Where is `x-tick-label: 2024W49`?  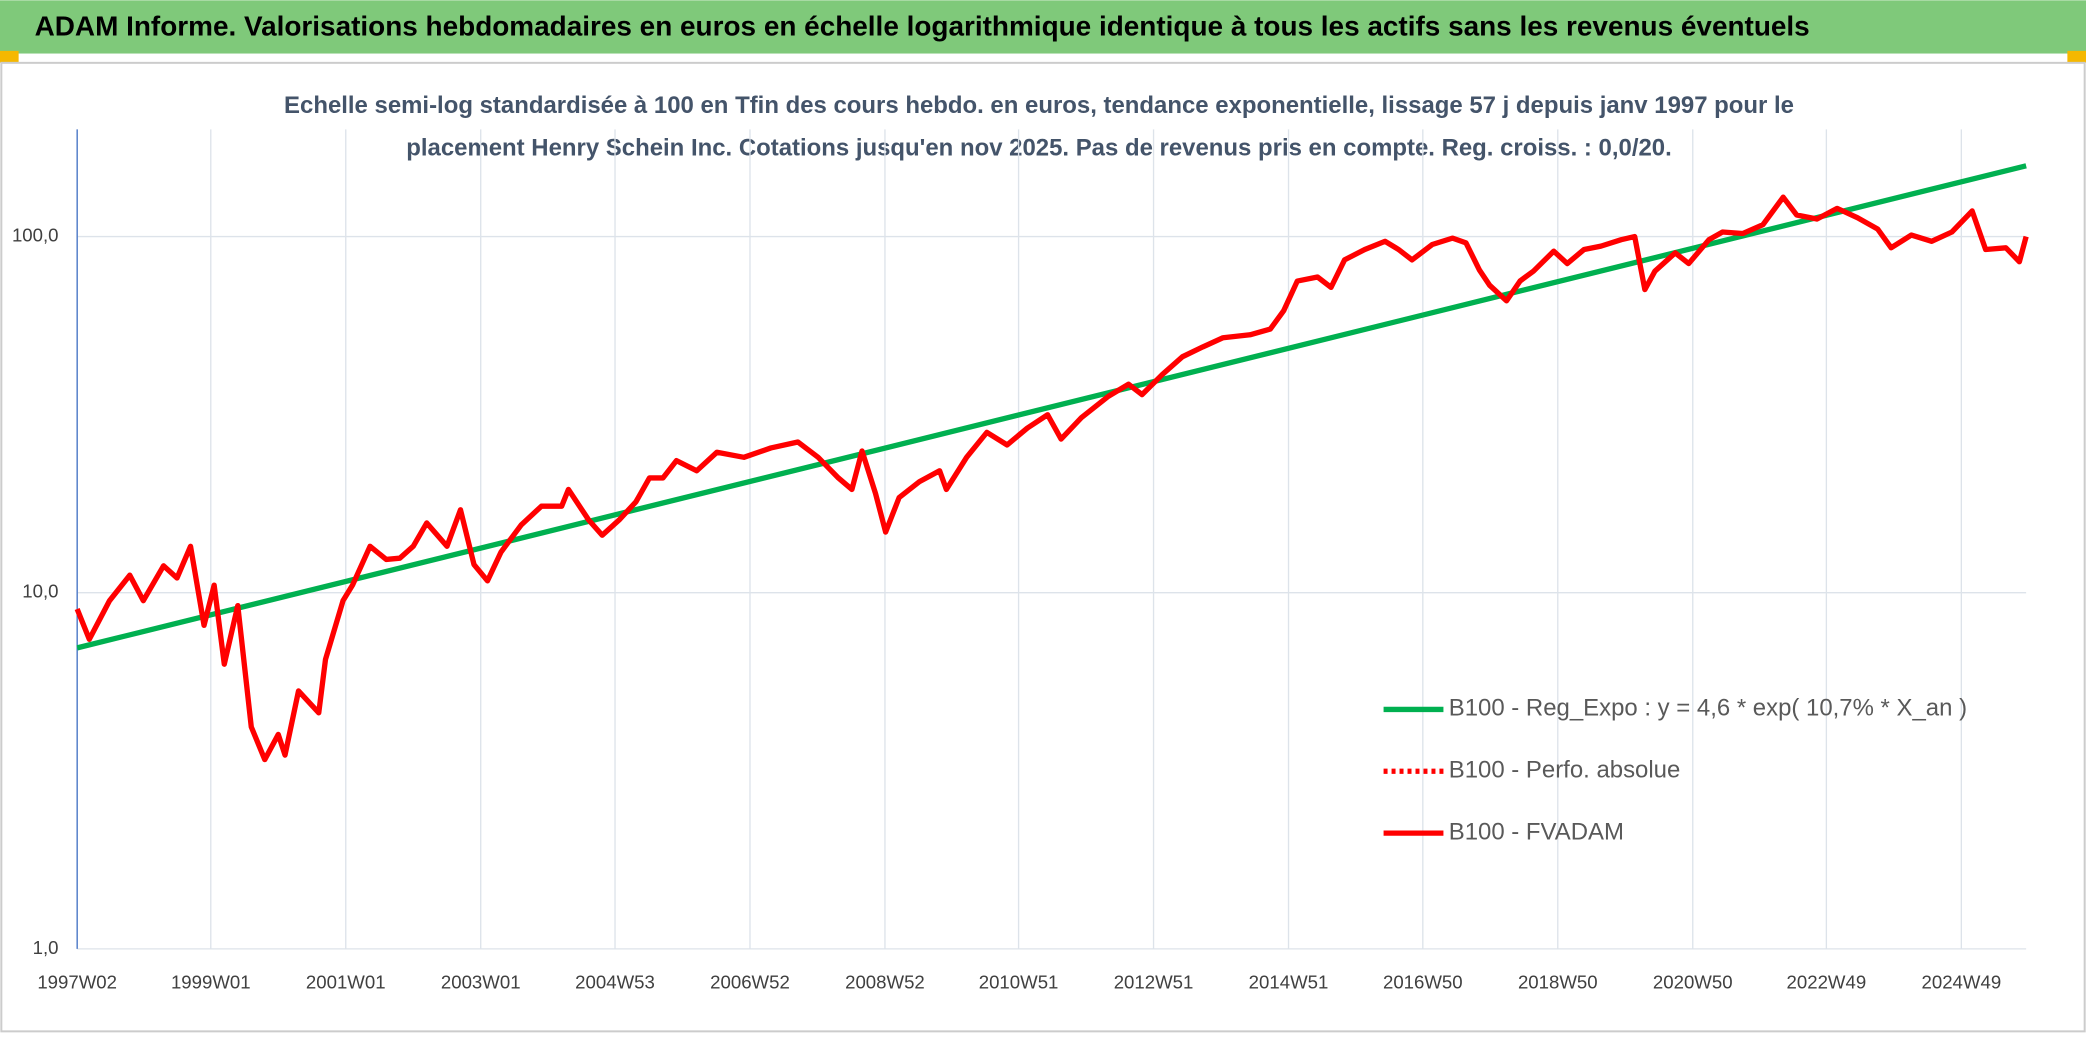 x-tick-label: 2024W49 is located at coordinates (1962, 981).